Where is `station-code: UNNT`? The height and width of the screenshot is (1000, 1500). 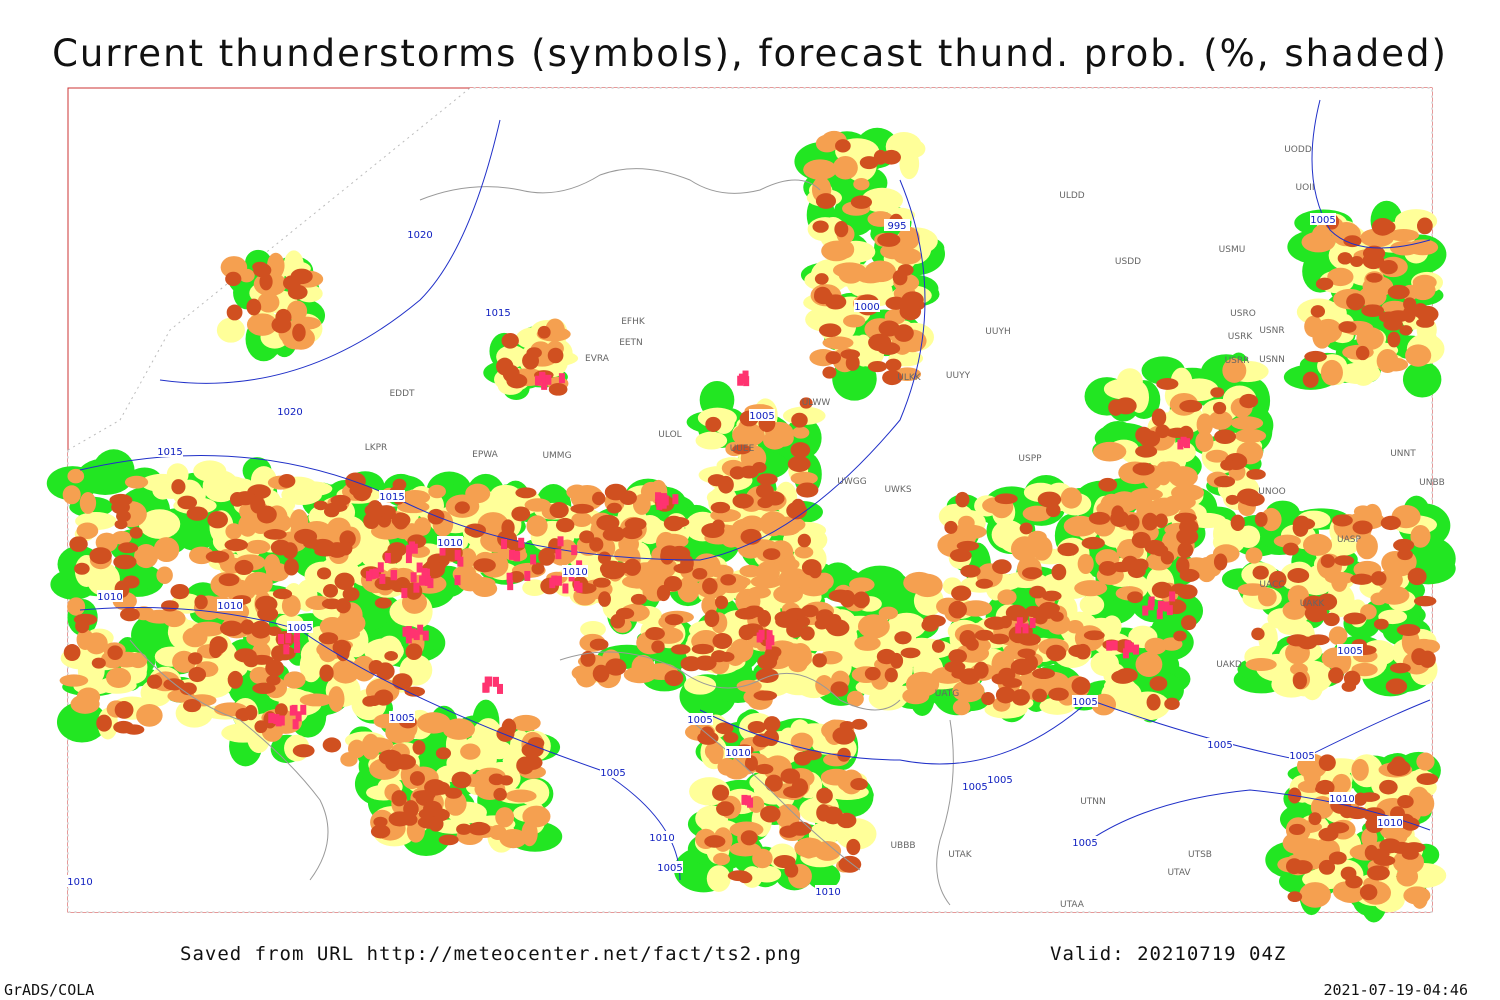 station-code: UNNT is located at coordinates (1403, 454).